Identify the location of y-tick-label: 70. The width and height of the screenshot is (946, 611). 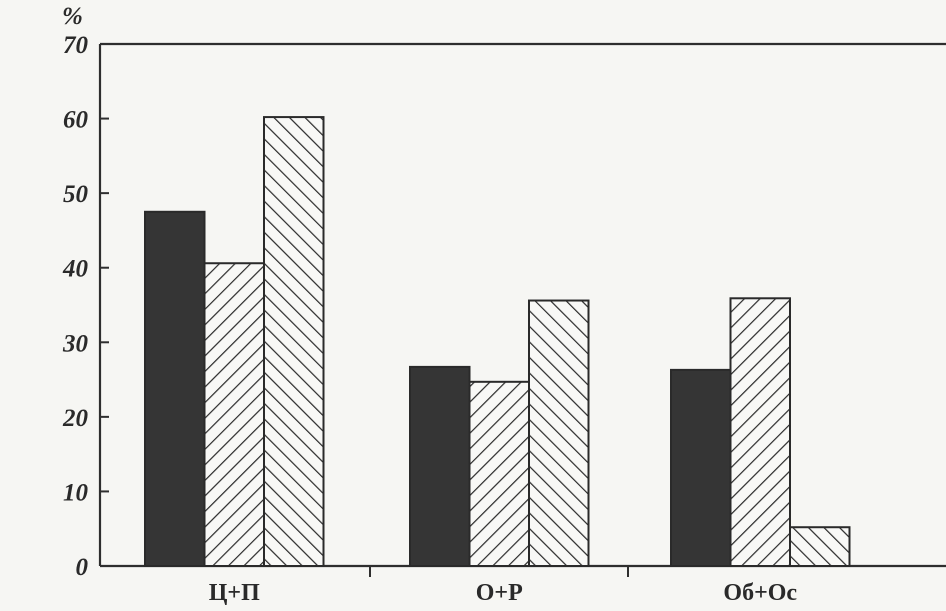
(76, 45).